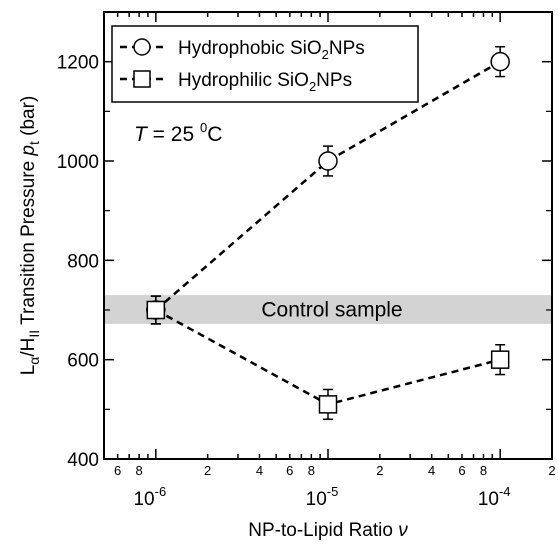 The image size is (558, 546). What do you see at coordinates (141, 134) in the screenshot?
I see `annotation-symbol: T` at bounding box center [141, 134].